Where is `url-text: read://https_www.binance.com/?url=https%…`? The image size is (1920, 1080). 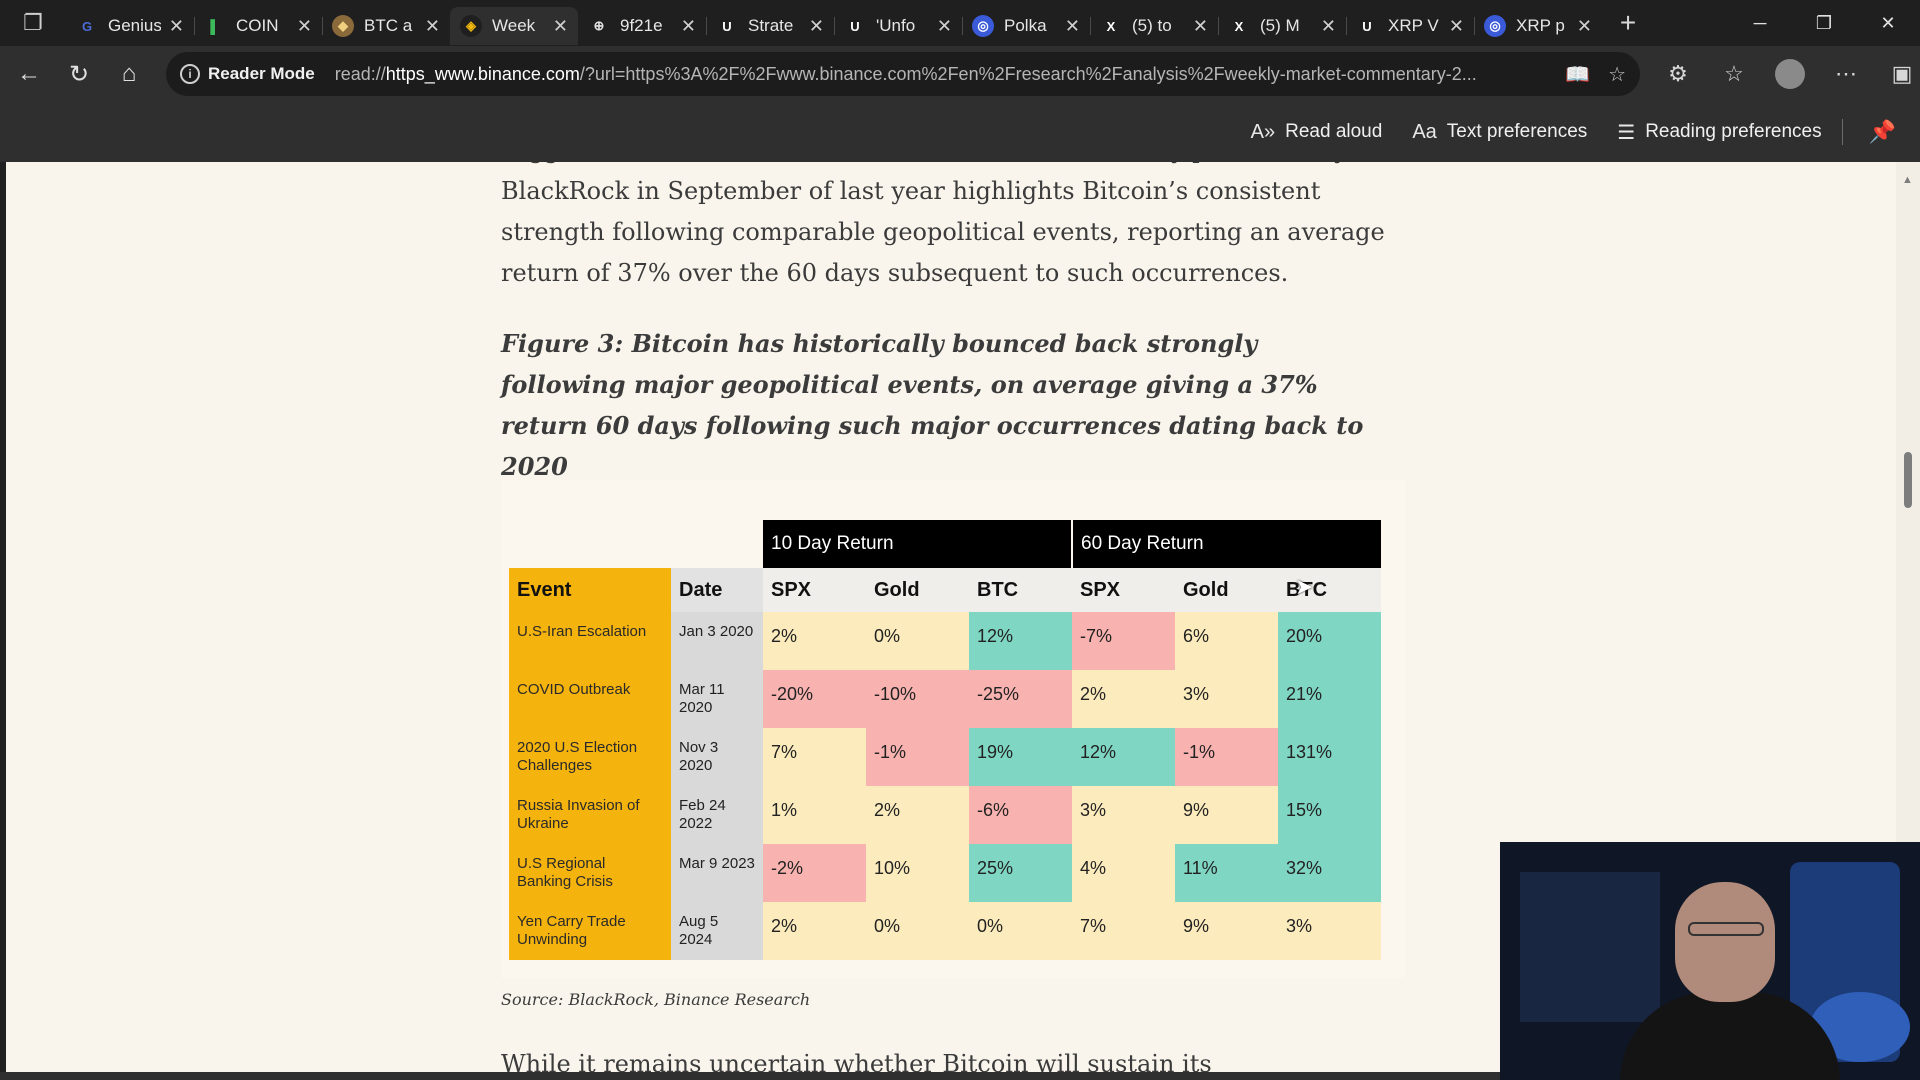
url-text: read://https_www.binance.com/?url=https%… is located at coordinates (941, 74).